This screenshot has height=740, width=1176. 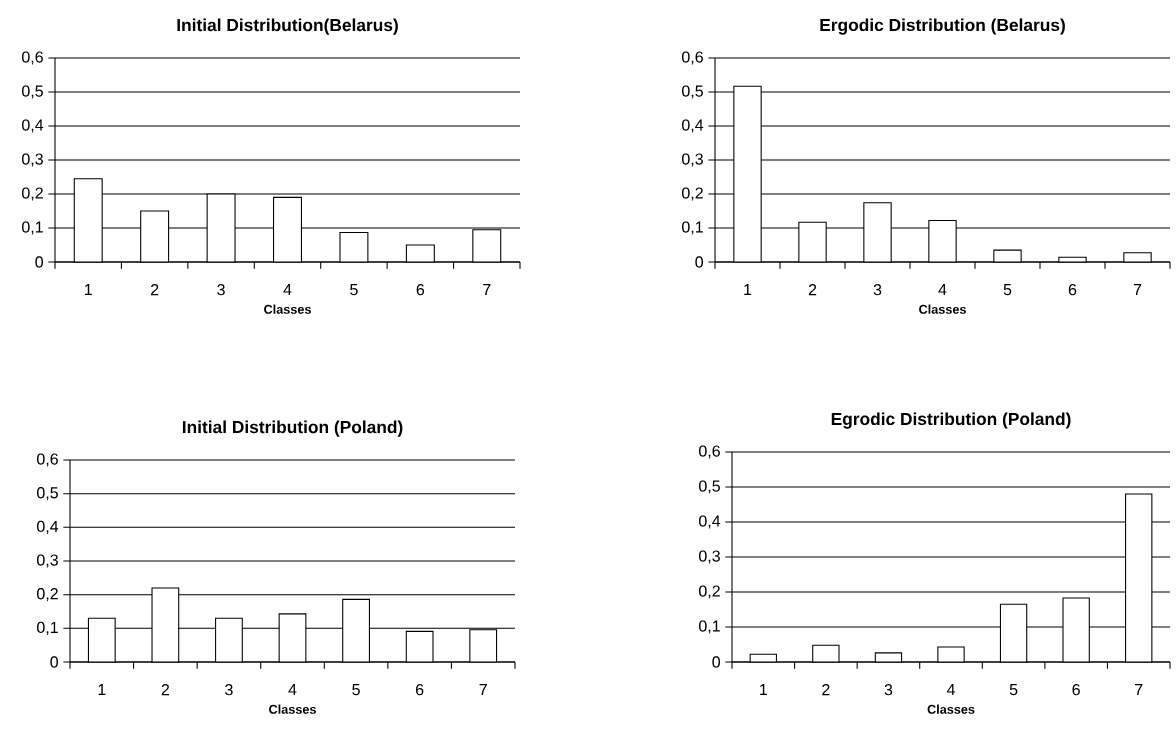 What do you see at coordinates (942, 26) in the screenshot?
I see `chart-title: Ergodic Distribution (Belarus)` at bounding box center [942, 26].